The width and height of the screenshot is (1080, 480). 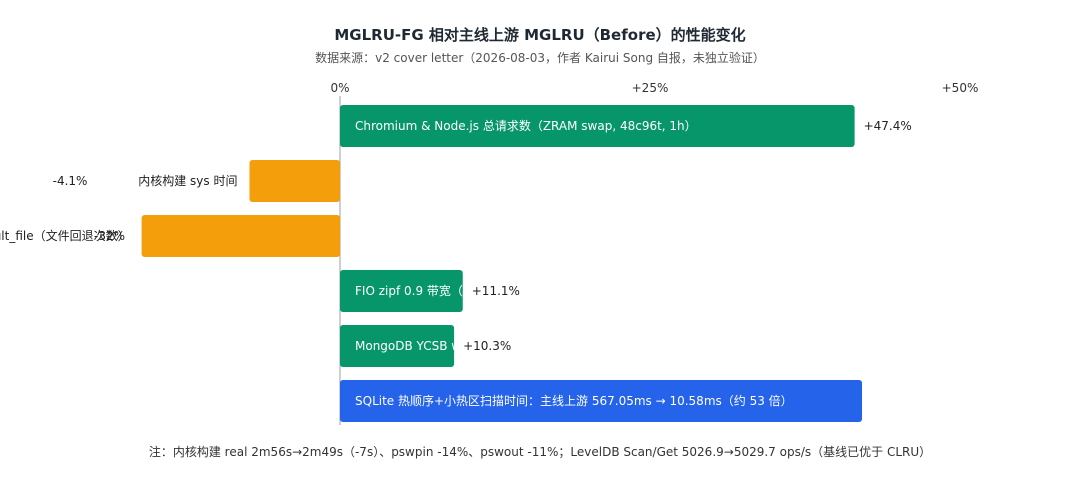 I want to click on bar-category-label-4: MongoDB YCSB workloadb（16G memcg, 48 线程）, so click(x=508, y=345).